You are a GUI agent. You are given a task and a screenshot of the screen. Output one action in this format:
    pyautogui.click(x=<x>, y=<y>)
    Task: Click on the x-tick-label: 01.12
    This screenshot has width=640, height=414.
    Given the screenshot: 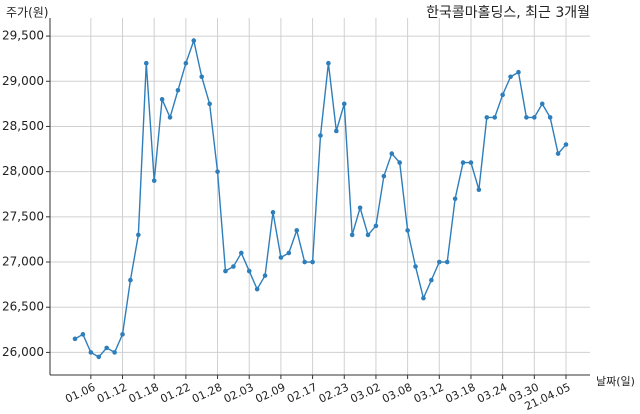 What is the action you would take?
    pyautogui.click(x=112, y=393)
    